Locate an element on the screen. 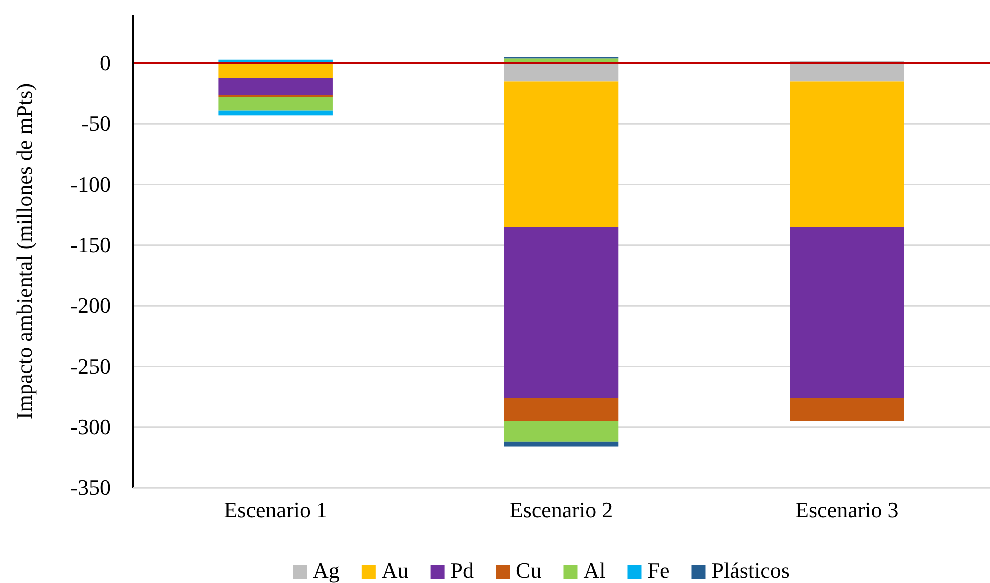 This screenshot has height=583, width=990. y-axis-title: Impacto ambiental (millones de mPts) is located at coordinates (24, 251).